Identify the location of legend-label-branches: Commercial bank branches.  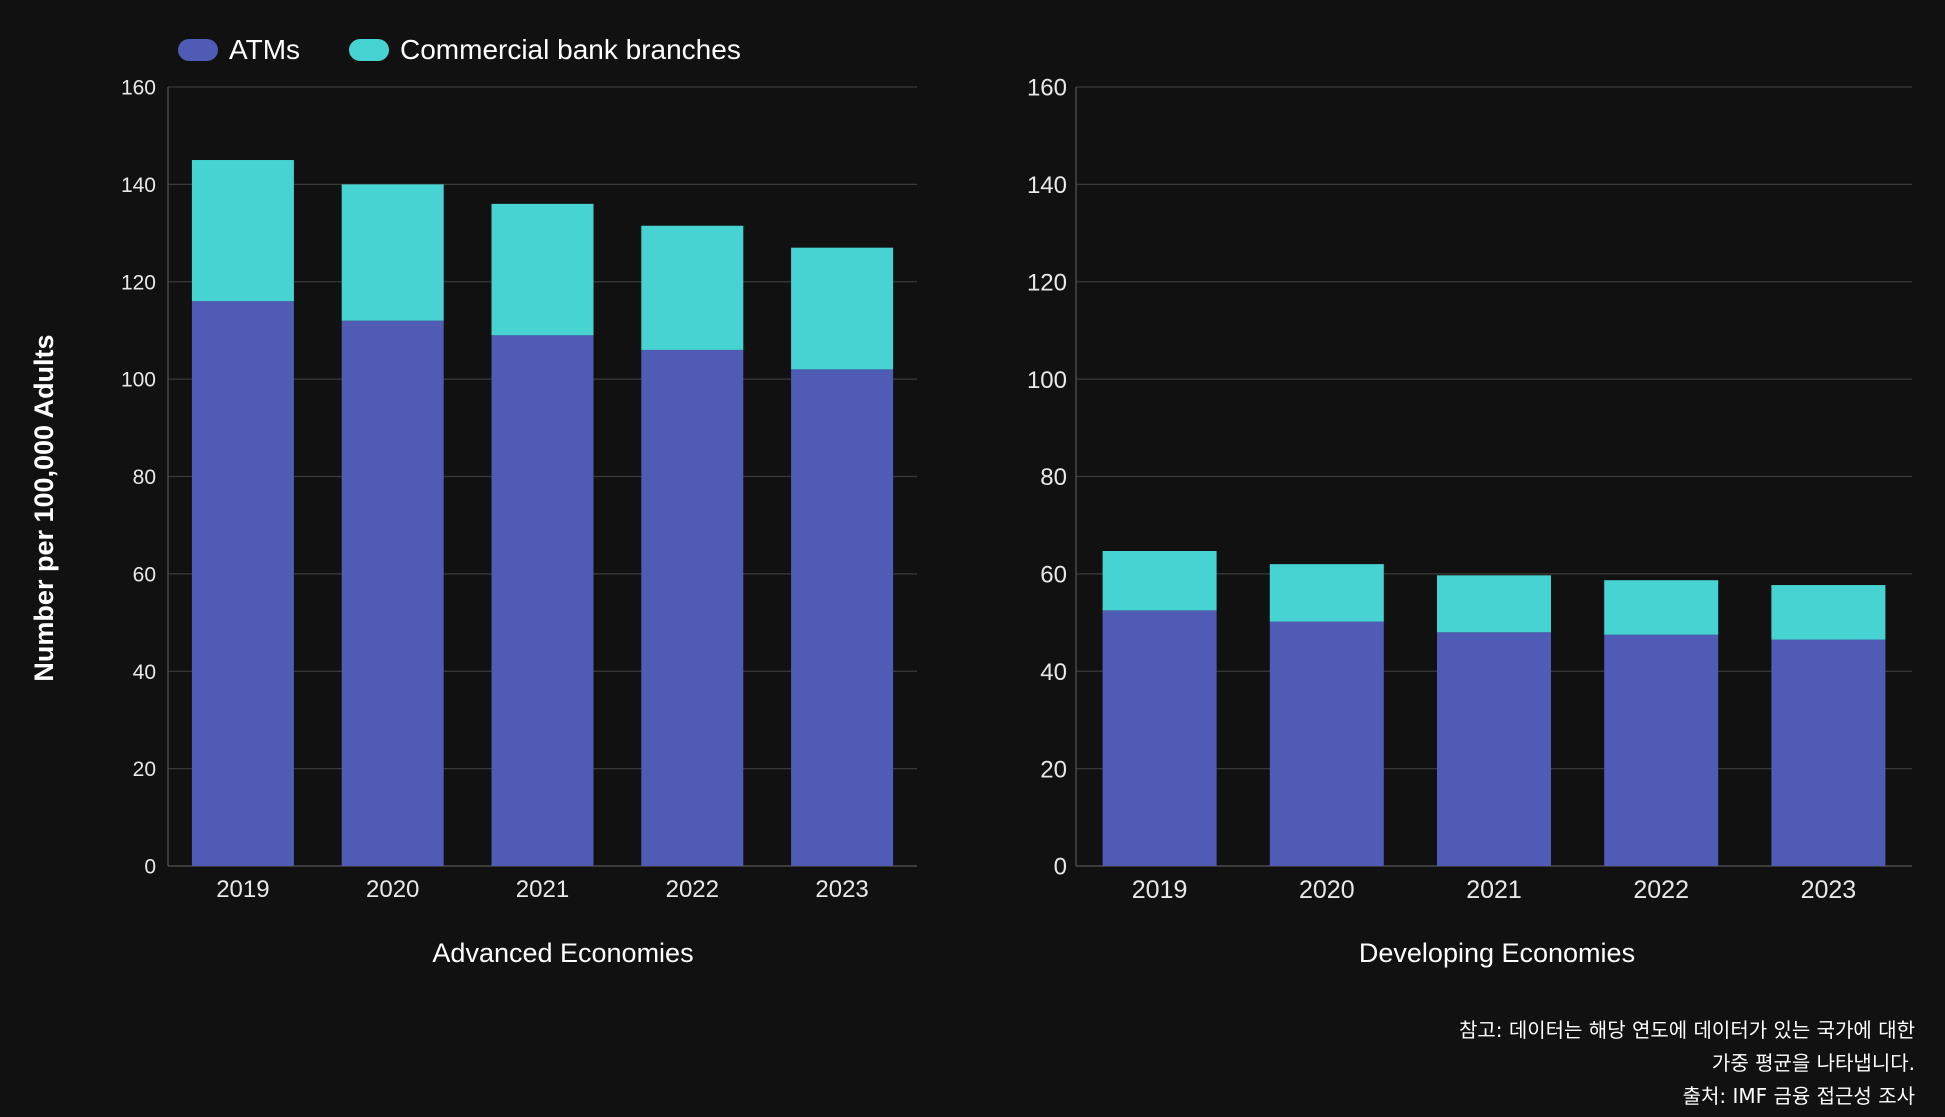
(570, 49).